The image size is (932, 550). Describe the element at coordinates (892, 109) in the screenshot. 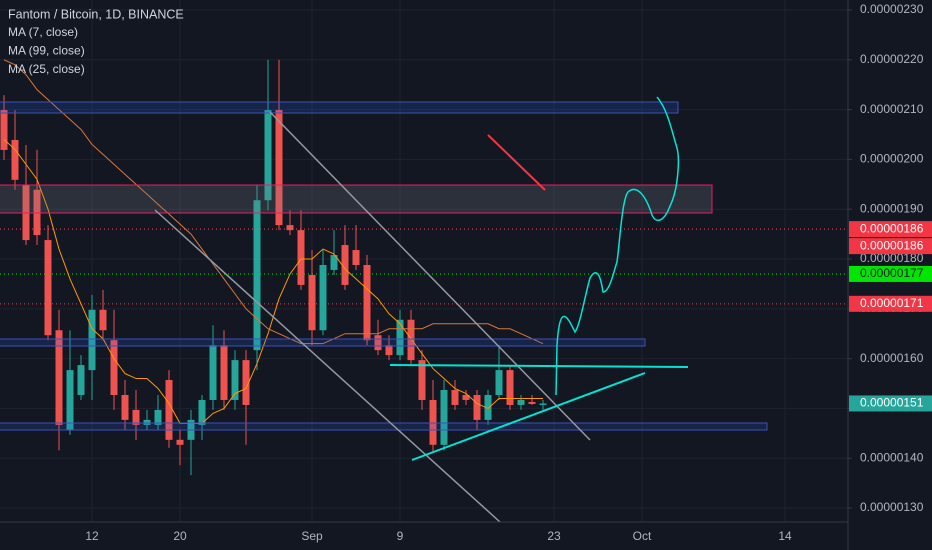

I see `y-tick-label: 0.00000210` at that location.